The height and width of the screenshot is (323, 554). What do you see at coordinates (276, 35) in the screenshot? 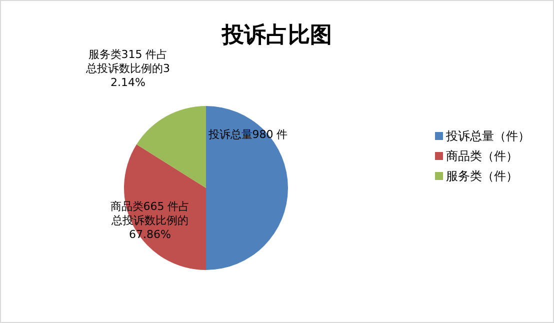
I see `chart-title: 投诉占比图` at bounding box center [276, 35].